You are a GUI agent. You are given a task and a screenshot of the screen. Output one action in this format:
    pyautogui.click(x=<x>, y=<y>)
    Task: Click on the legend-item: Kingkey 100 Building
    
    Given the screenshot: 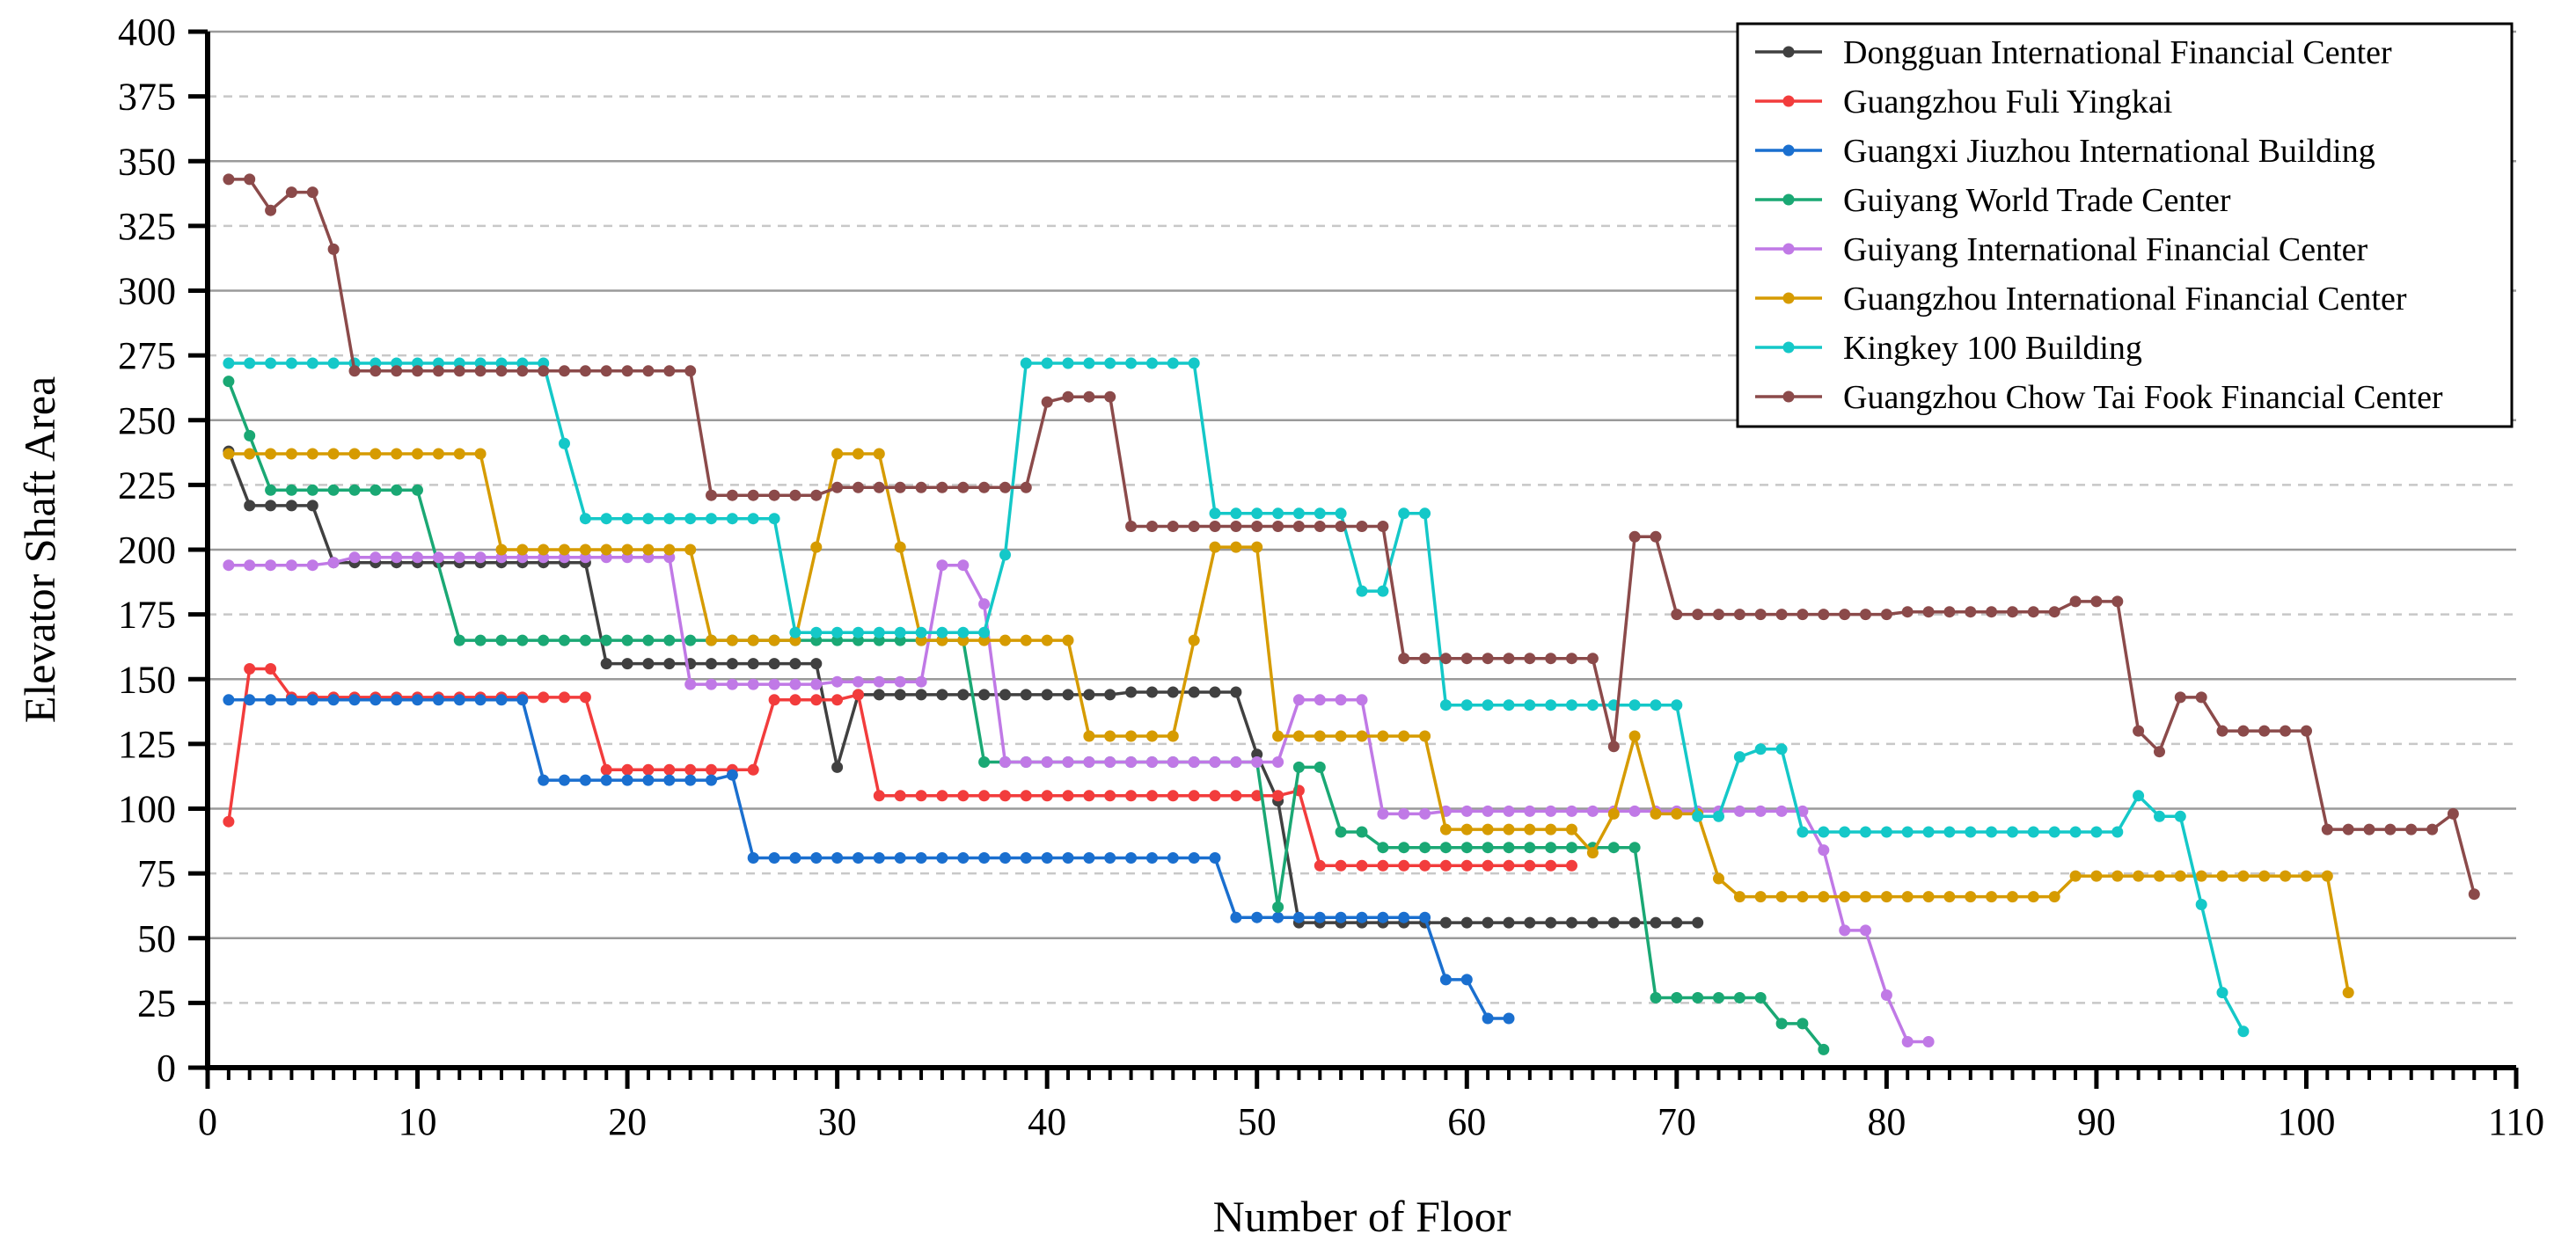 What is the action you would take?
    pyautogui.click(x=1948, y=348)
    